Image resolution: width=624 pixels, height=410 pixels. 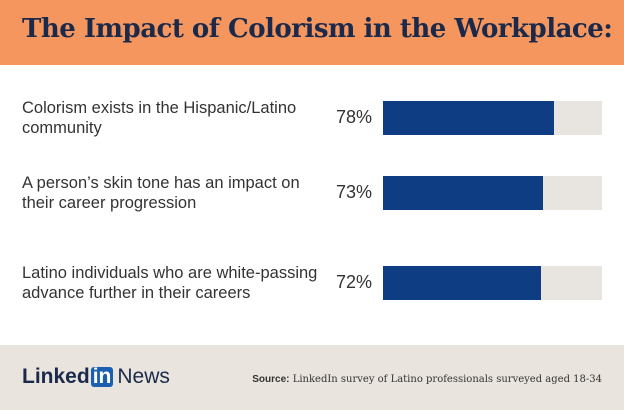 I want to click on chart-title: The Impact of Colorism in the Workplace:, so click(x=317, y=29).